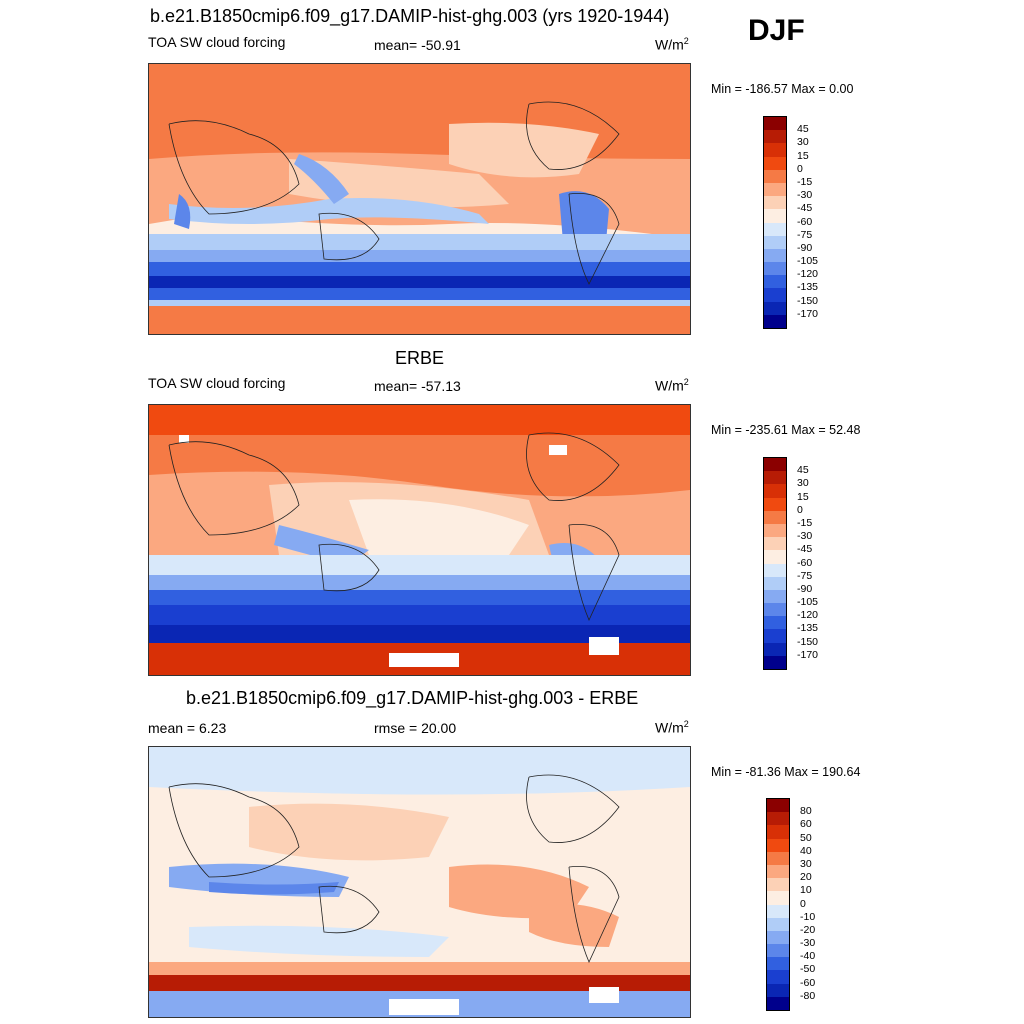 This screenshot has height=1024, width=1024. I want to click on panel1-map, so click(419, 199).